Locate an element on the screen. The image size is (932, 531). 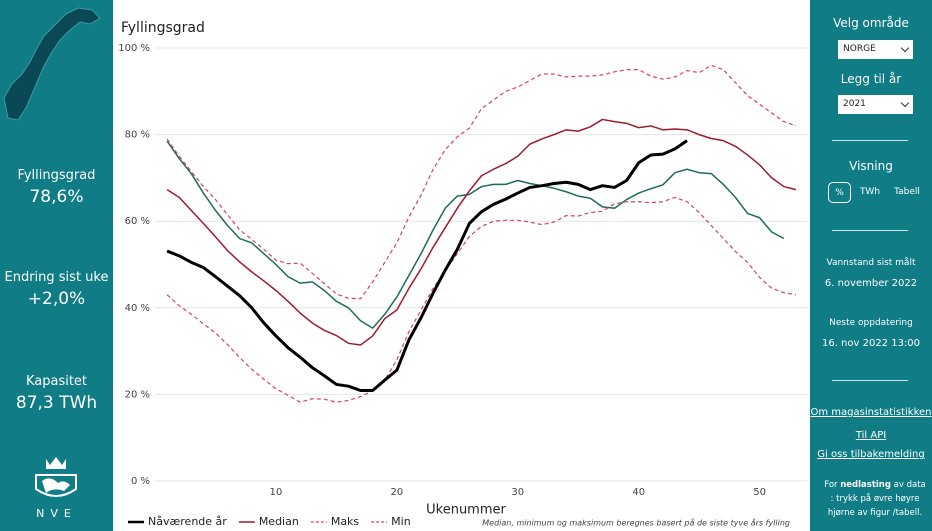
year-dropdown: 2021 is located at coordinates (875, 104).